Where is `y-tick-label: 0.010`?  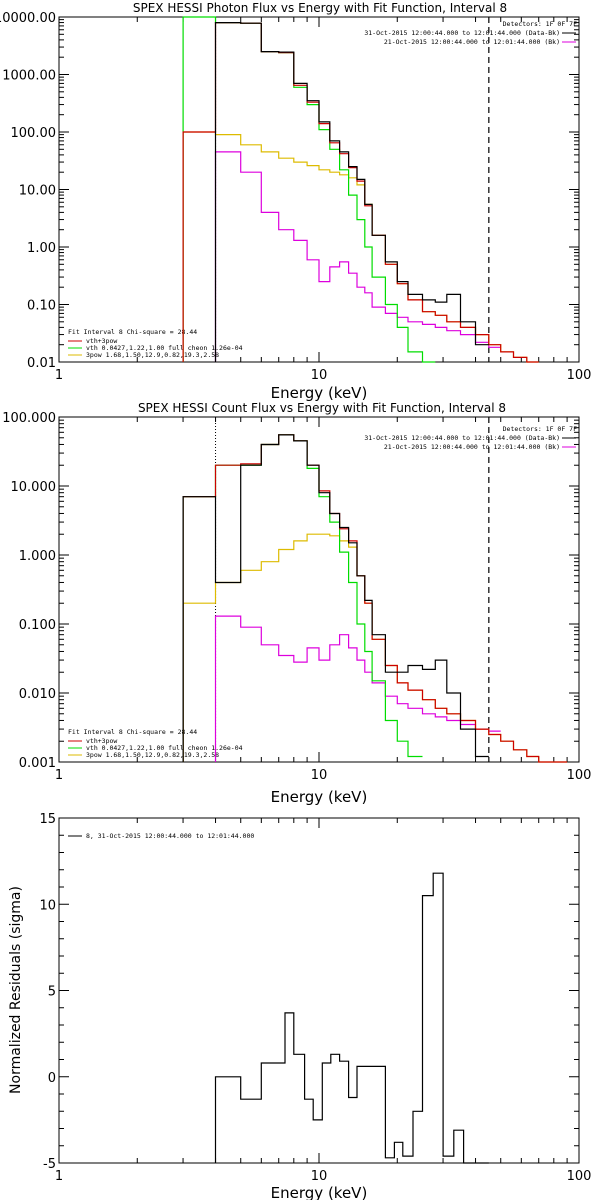
y-tick-label: 0.010 is located at coordinates (37, 694).